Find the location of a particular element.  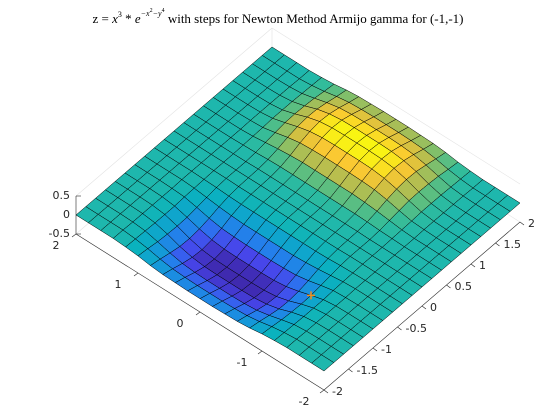

x-tick-label: 0.5 is located at coordinates (464, 286).